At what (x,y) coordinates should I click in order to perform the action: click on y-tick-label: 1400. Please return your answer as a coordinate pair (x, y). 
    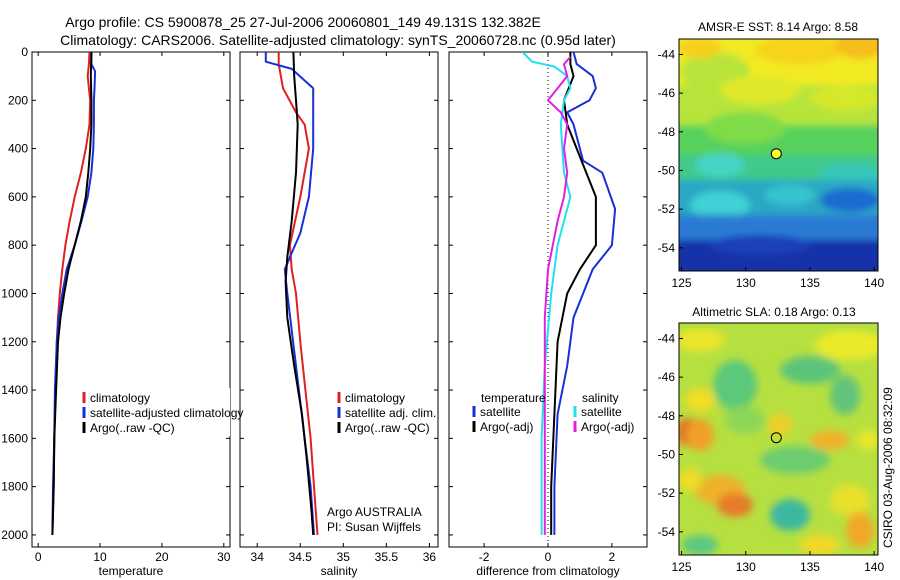
    Looking at the image, I should click on (14, 390).